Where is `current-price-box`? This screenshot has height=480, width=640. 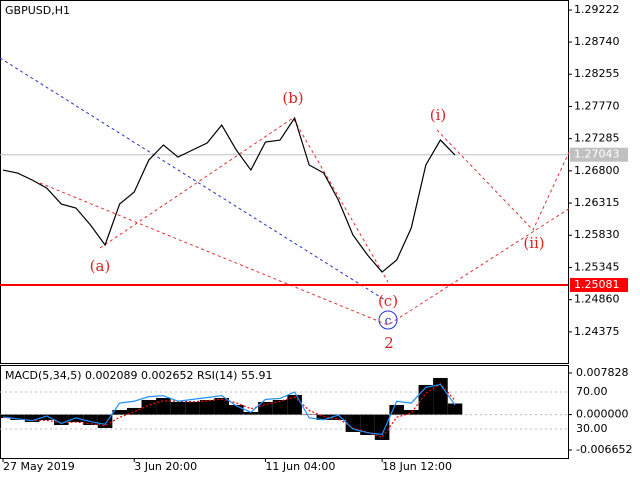 current-price-box is located at coordinates (599, 154).